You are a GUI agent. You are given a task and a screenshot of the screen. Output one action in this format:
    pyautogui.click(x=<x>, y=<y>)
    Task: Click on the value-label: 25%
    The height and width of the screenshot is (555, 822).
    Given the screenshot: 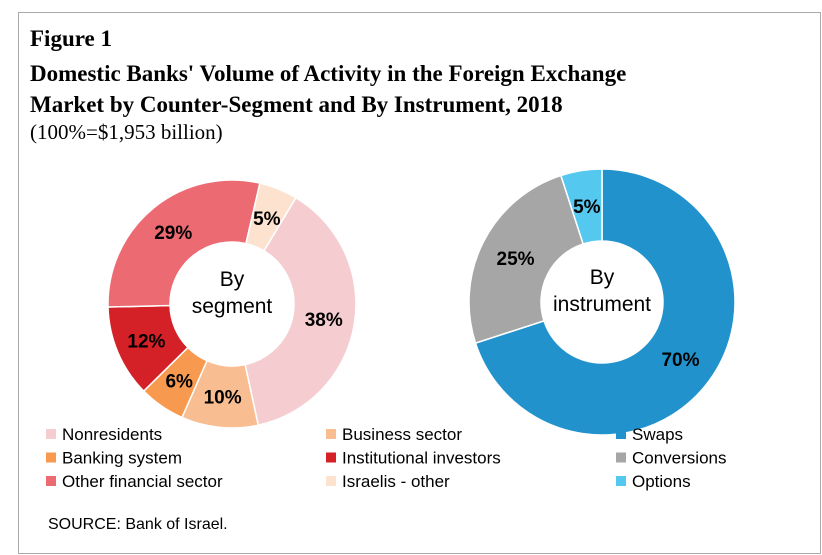 What is the action you would take?
    pyautogui.click(x=516, y=259)
    